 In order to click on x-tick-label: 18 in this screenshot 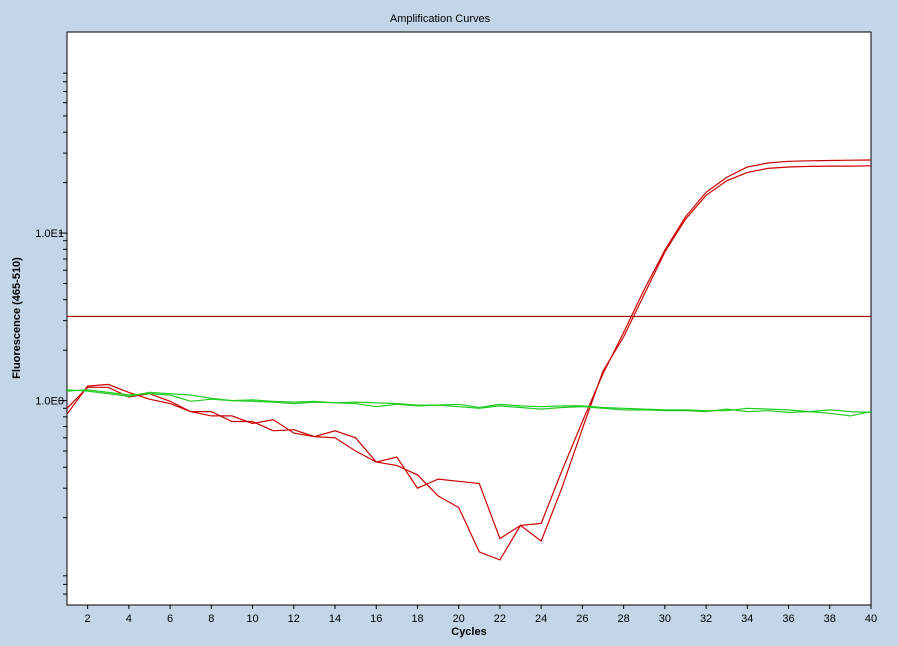, I will do `click(417, 619)`.